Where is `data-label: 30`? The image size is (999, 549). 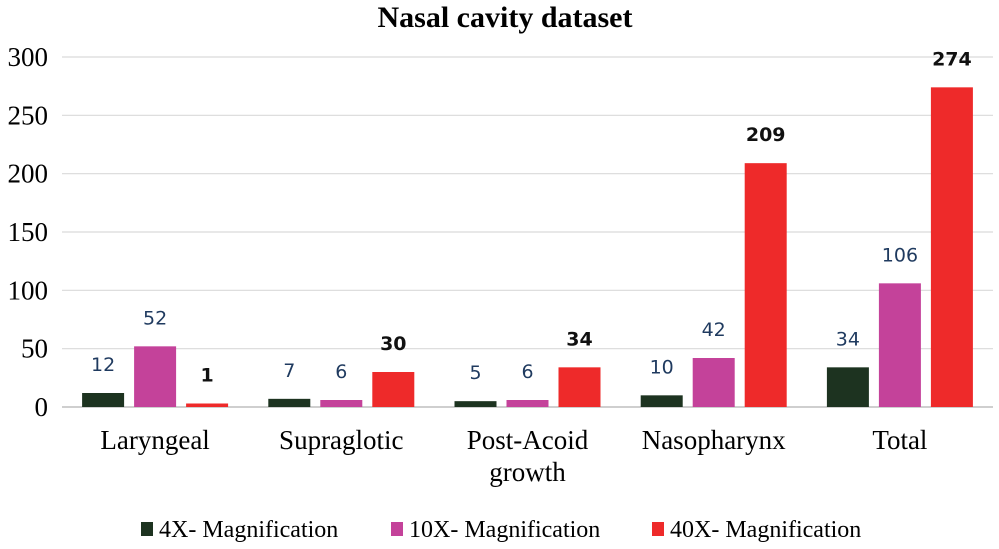
data-label: 30 is located at coordinates (393, 344).